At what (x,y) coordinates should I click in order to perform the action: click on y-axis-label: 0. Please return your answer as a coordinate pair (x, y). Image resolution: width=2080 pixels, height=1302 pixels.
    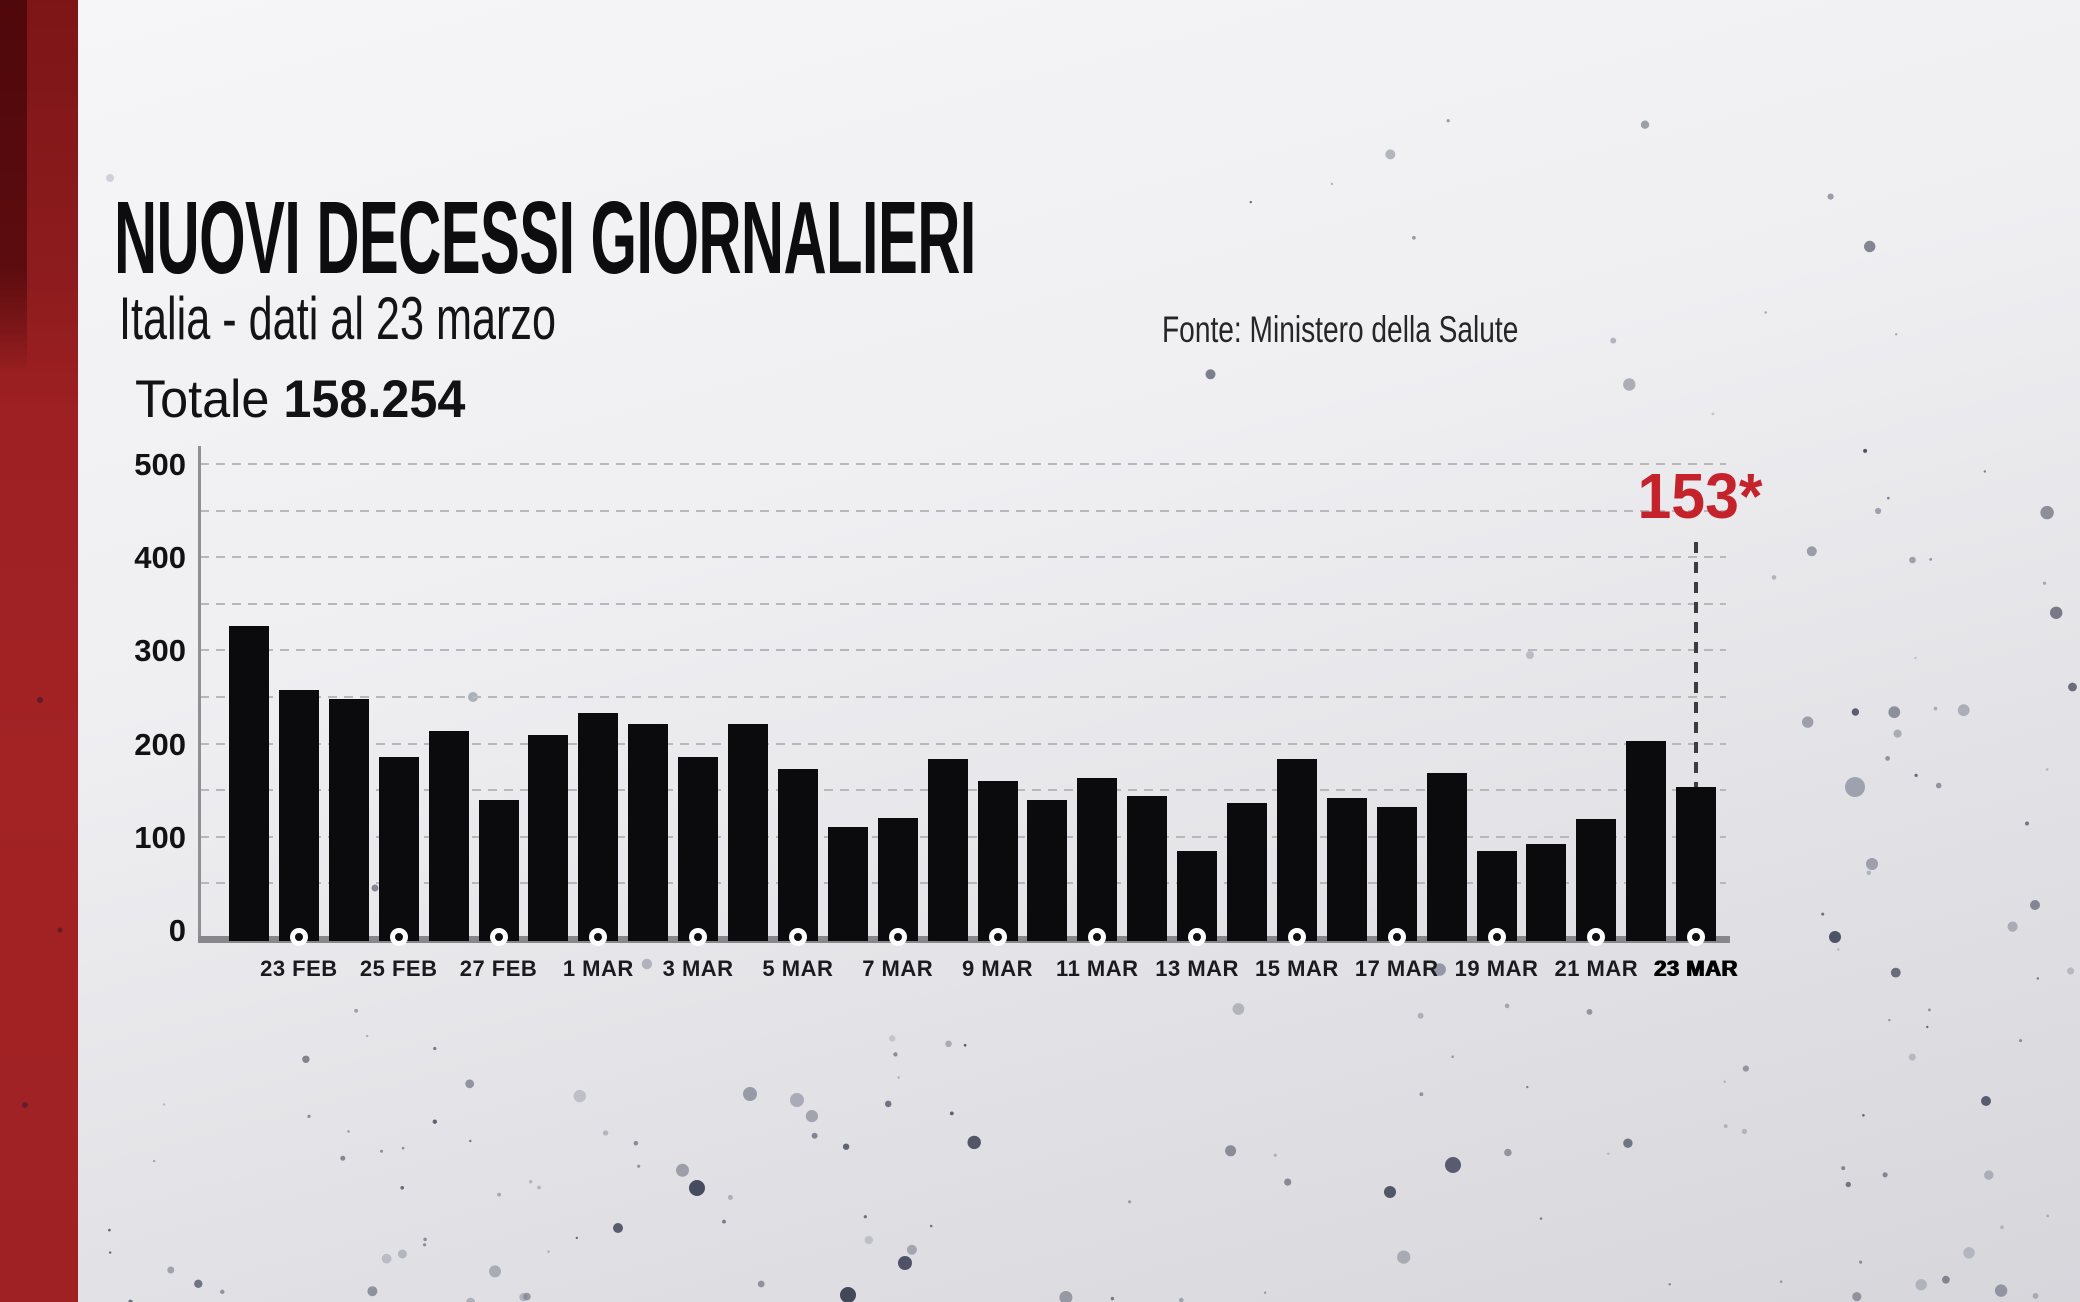
    Looking at the image, I should click on (177, 930).